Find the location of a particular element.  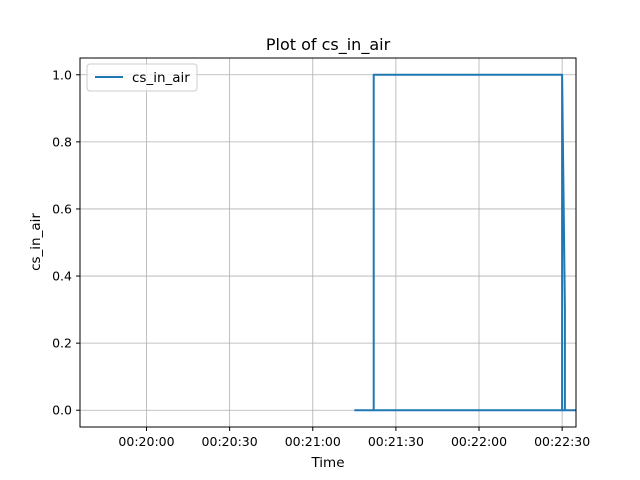

legend-box is located at coordinates (142, 77).